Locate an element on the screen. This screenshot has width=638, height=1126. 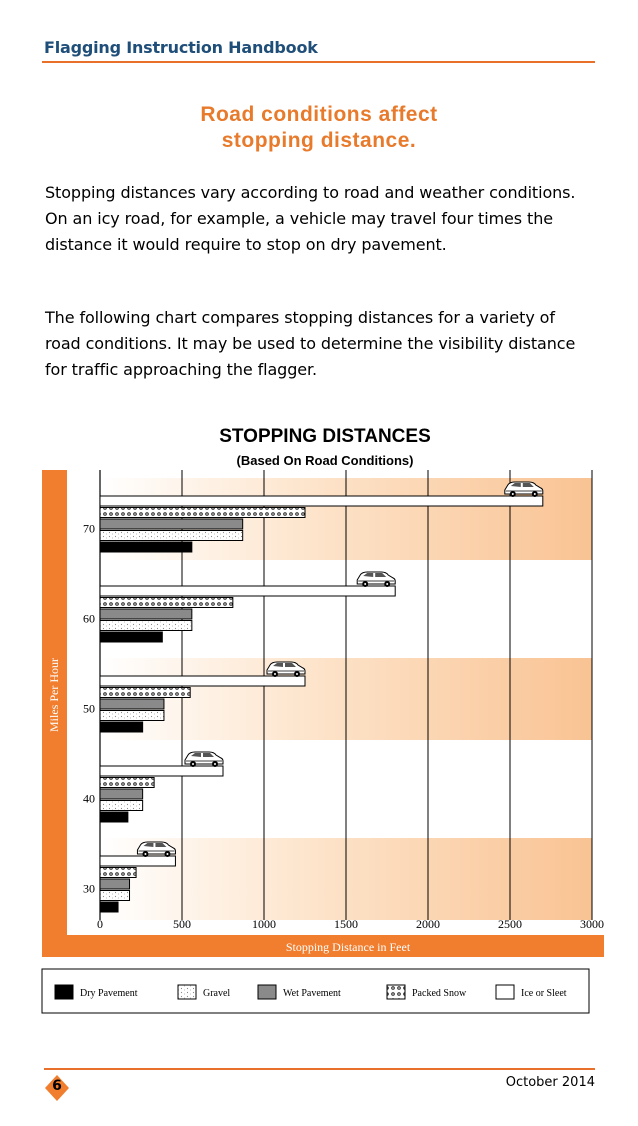
chart-frame-bottom is located at coordinates (323, 946).